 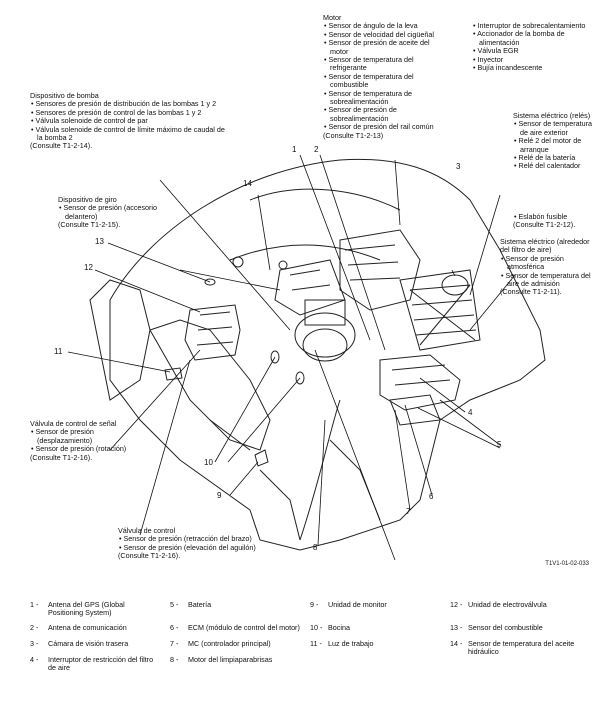 I want to click on callout-item: Sensor de presión (rotación), so click(x=90, y=448).